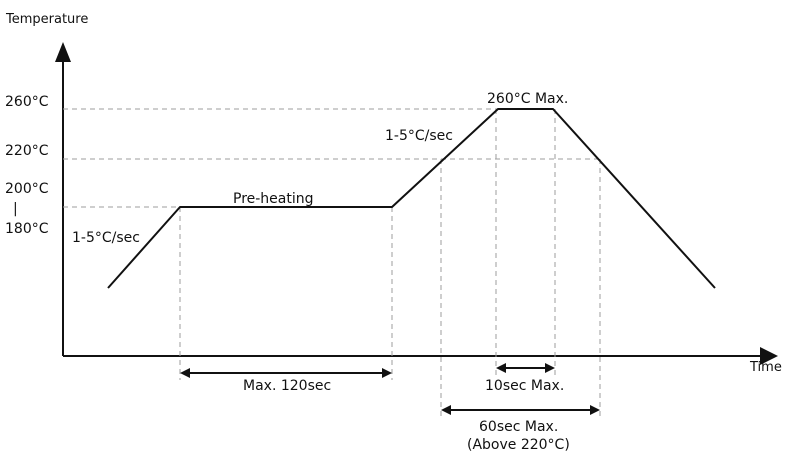 This screenshot has height=459, width=785. What do you see at coordinates (273, 199) in the screenshot?
I see `preheating-label: Pre-heating` at bounding box center [273, 199].